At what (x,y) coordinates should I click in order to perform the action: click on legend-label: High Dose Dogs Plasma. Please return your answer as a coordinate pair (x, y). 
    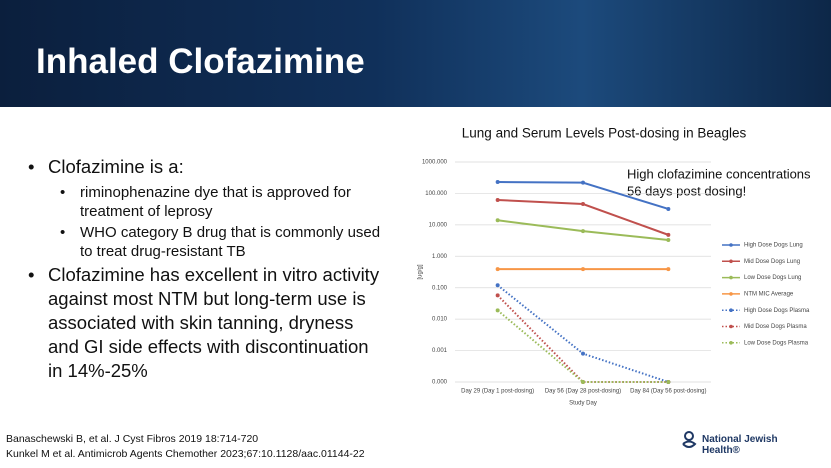
    Looking at the image, I should click on (777, 311).